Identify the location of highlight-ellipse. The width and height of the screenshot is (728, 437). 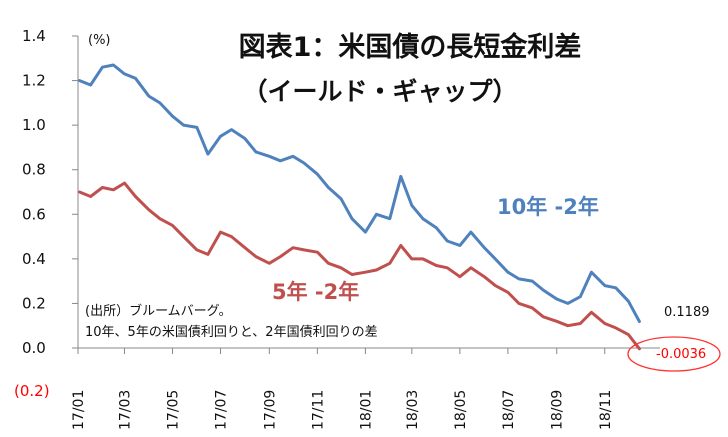
(674, 354).